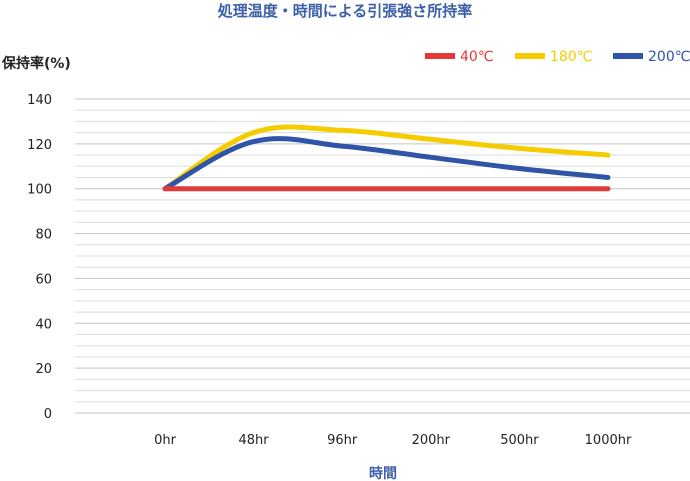 This screenshot has height=481, width=690. What do you see at coordinates (345, 11) in the screenshot?
I see `chart-title: 処理温度・時間による引張強さ所持率` at bounding box center [345, 11].